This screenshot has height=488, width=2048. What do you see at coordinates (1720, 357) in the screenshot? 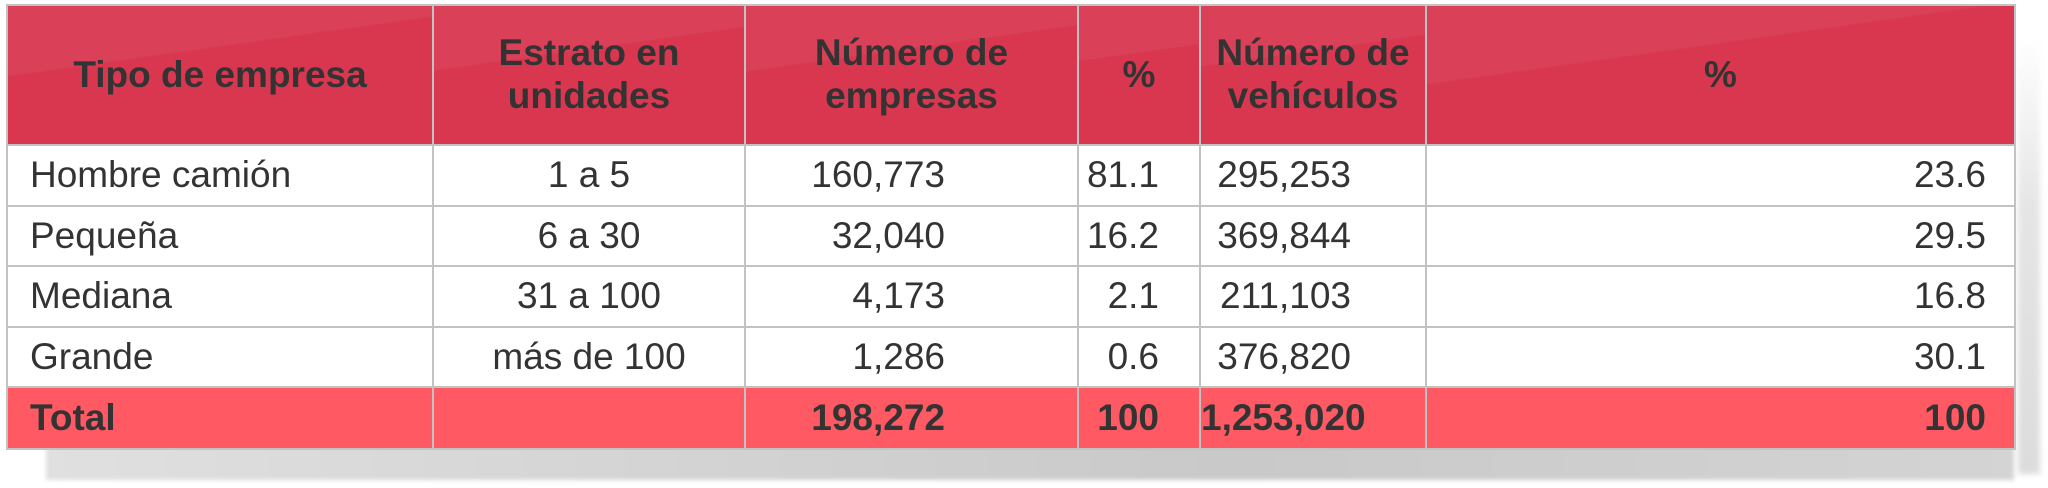
I see `cell-pct-vehiculos: 30.1` at bounding box center [1720, 357].